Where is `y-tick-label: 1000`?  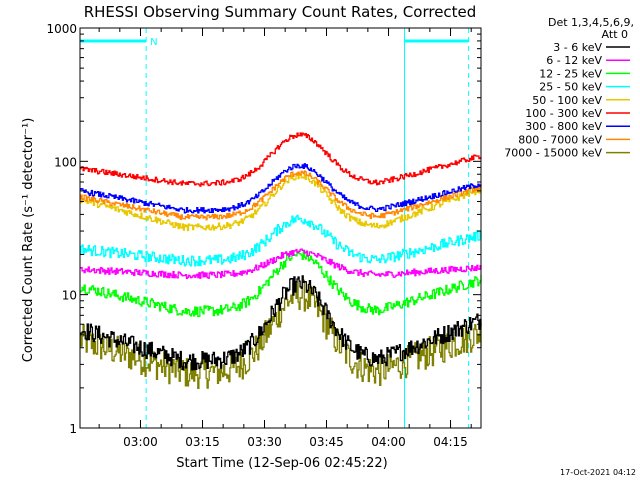
y-tick-label: 1000 is located at coordinates (61, 29).